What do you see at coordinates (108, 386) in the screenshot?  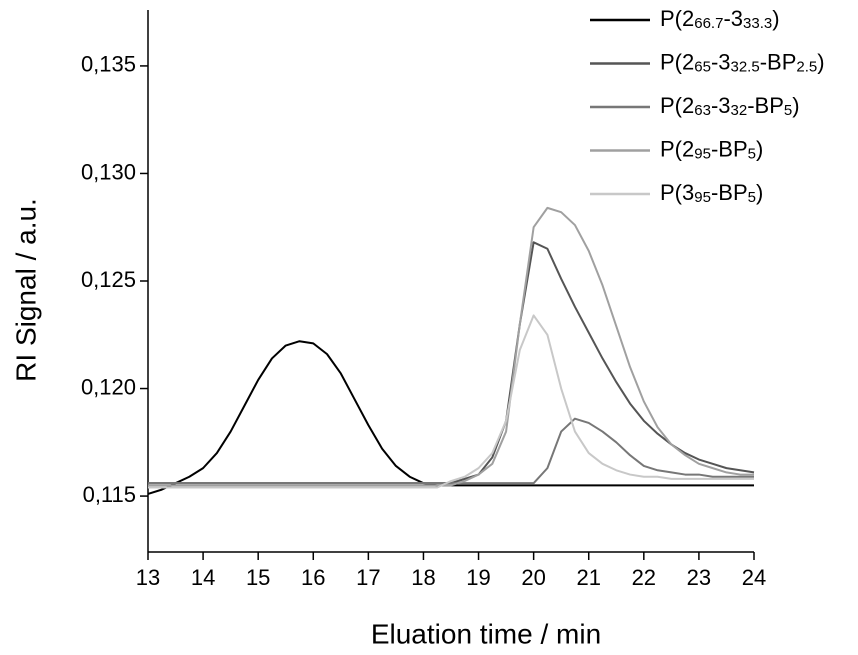 I see `y-tick-label: 0,120` at bounding box center [108, 386].